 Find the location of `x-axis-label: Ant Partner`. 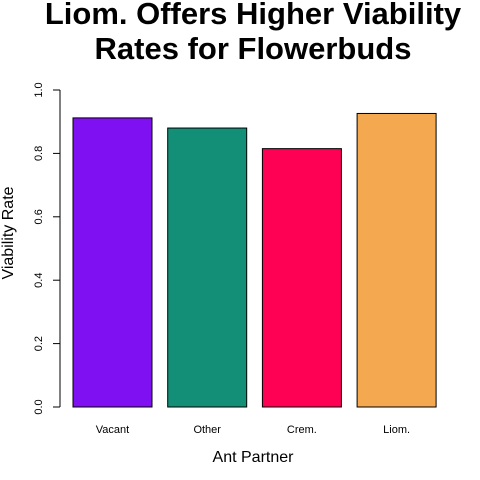

x-axis-label: Ant Partner is located at coordinates (254, 457).